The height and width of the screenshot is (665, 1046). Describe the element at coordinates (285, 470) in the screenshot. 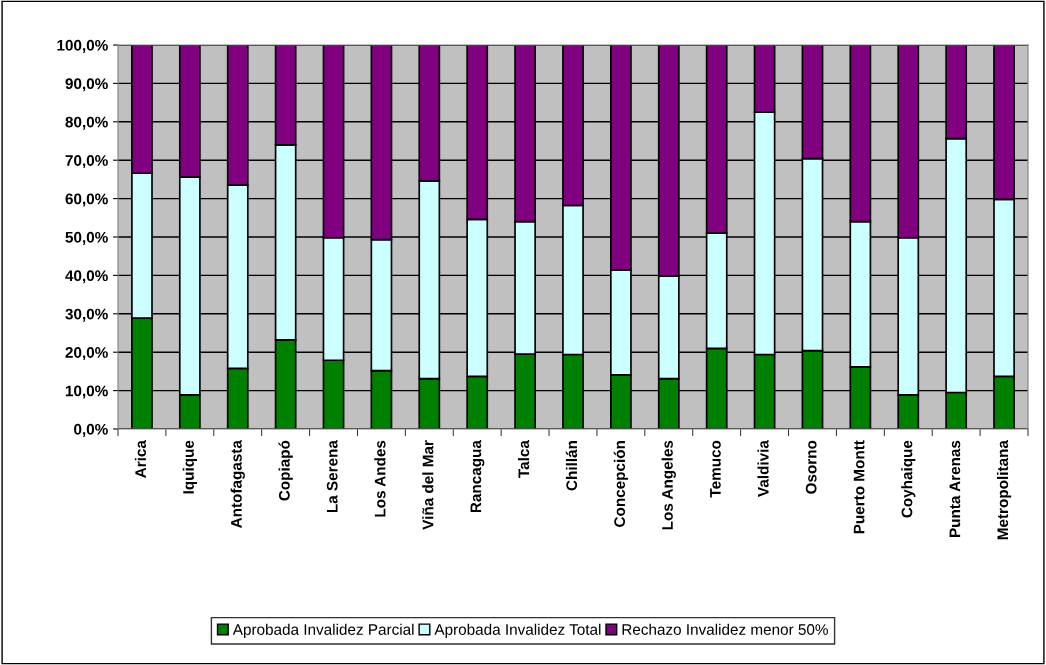

I see `x-tick-label: Copiapó` at that location.